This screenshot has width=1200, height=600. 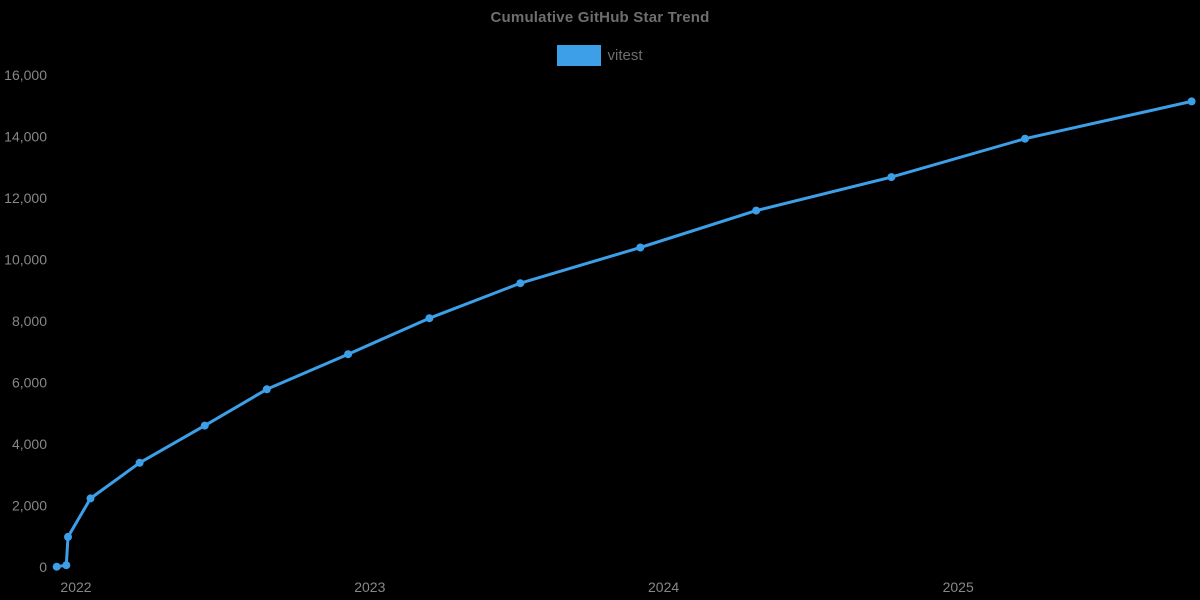 What do you see at coordinates (25, 198) in the screenshot?
I see `y-tick-label: 12,000` at bounding box center [25, 198].